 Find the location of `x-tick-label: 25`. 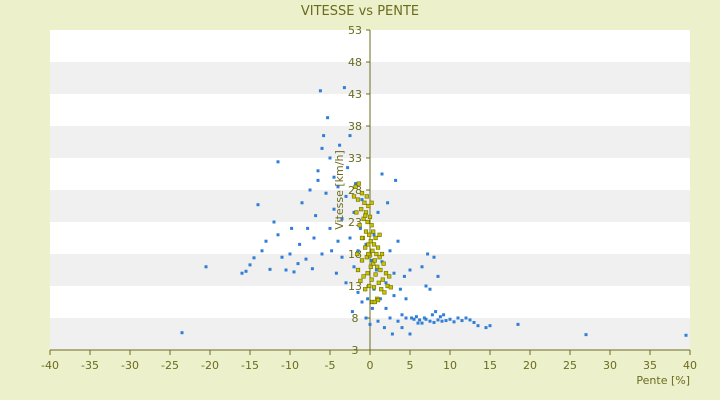

x-tick-label: 25 is located at coordinates (570, 365).